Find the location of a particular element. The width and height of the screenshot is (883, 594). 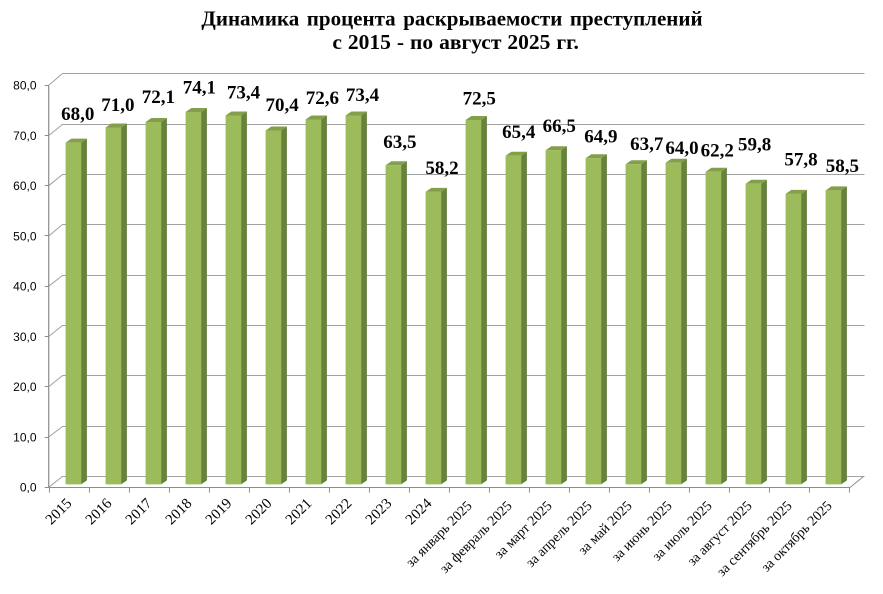

svg-text: 71,0 is located at coordinates (117, 105).